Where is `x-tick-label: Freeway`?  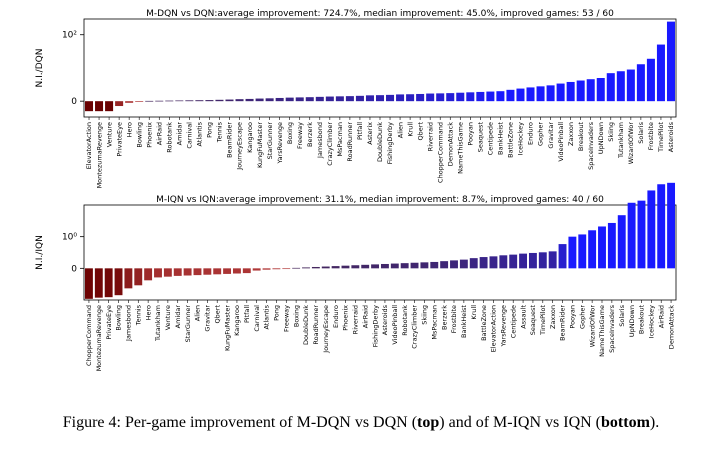 x-tick-label: Freeway is located at coordinates (286, 318).